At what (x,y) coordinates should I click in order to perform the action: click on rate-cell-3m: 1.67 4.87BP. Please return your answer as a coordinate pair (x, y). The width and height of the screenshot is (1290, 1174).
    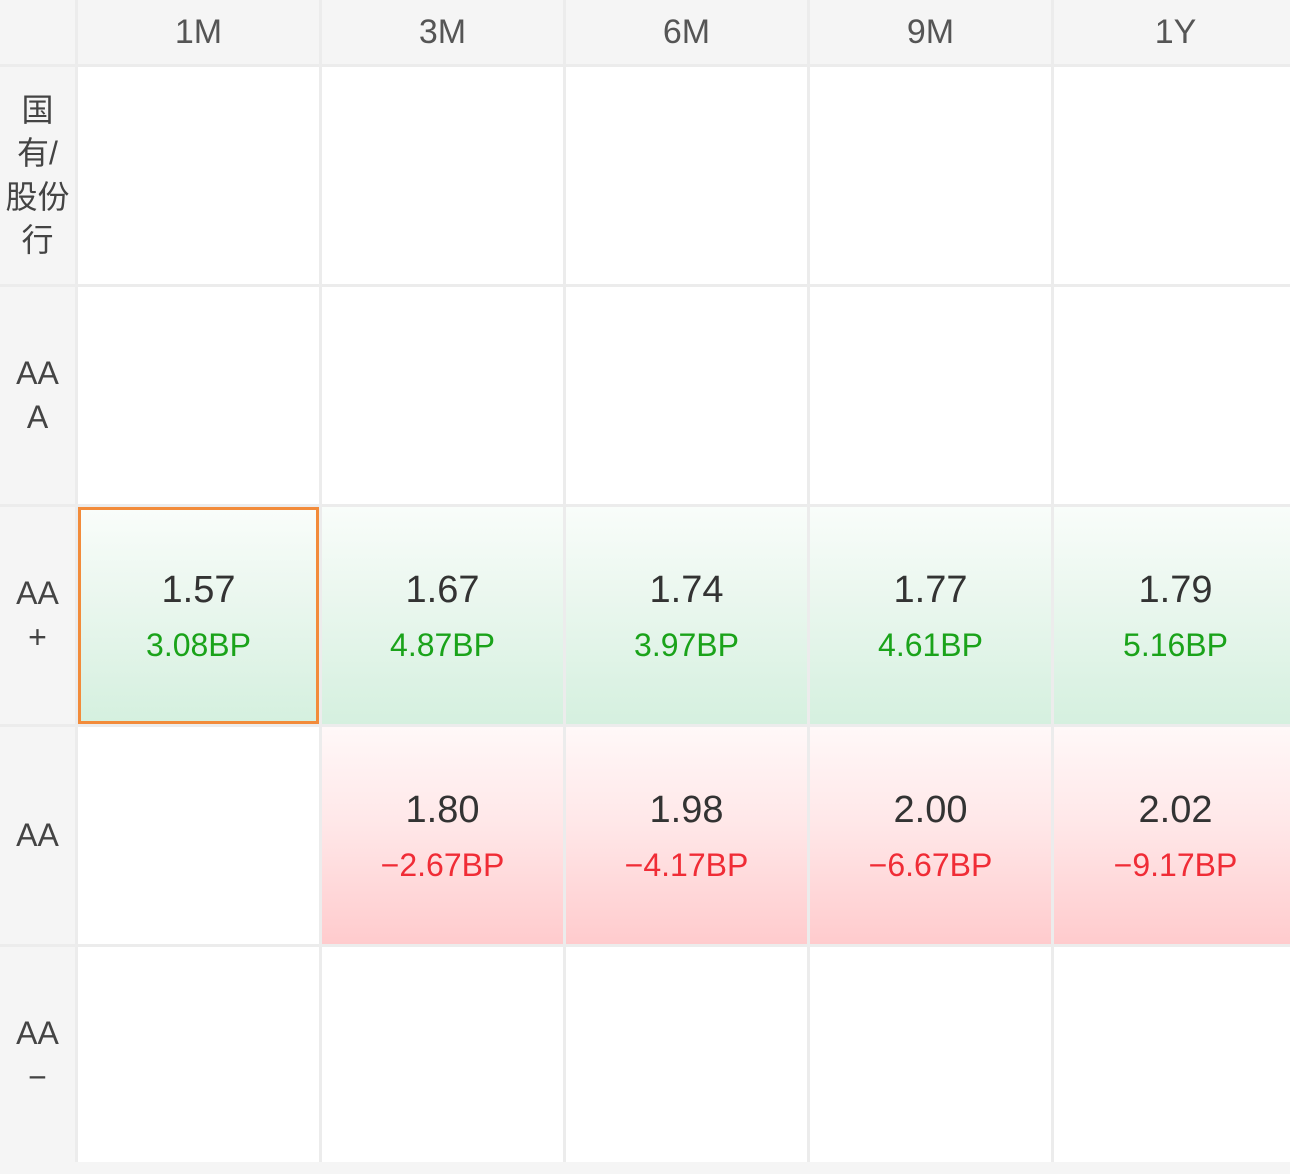
    Looking at the image, I should click on (442, 615).